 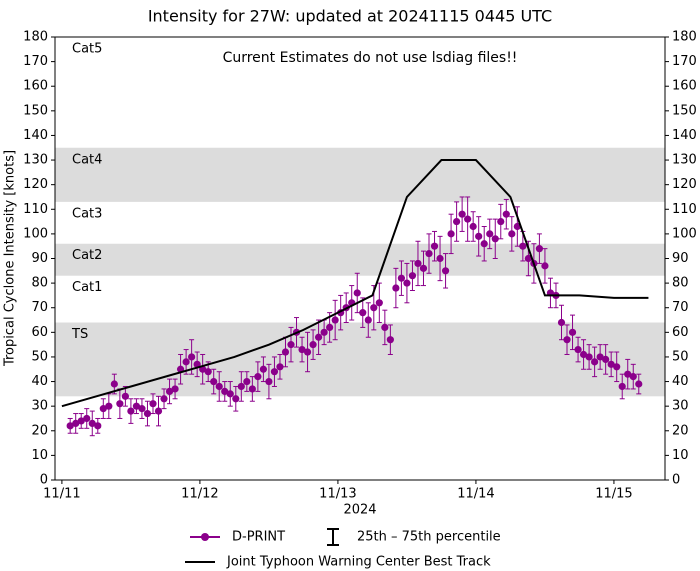 What do you see at coordinates (39, 283) in the screenshot?
I see `y-tick-label: 80` at bounding box center [39, 283].